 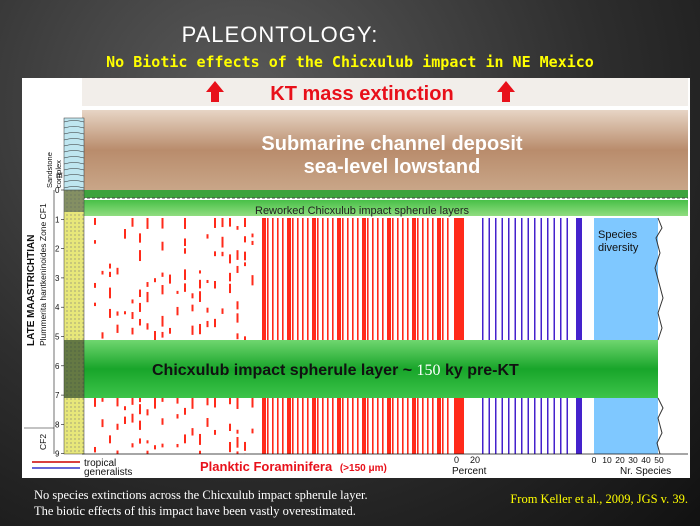 I want to click on channel-label-1: Submarine channel deposit, so click(x=392, y=144).